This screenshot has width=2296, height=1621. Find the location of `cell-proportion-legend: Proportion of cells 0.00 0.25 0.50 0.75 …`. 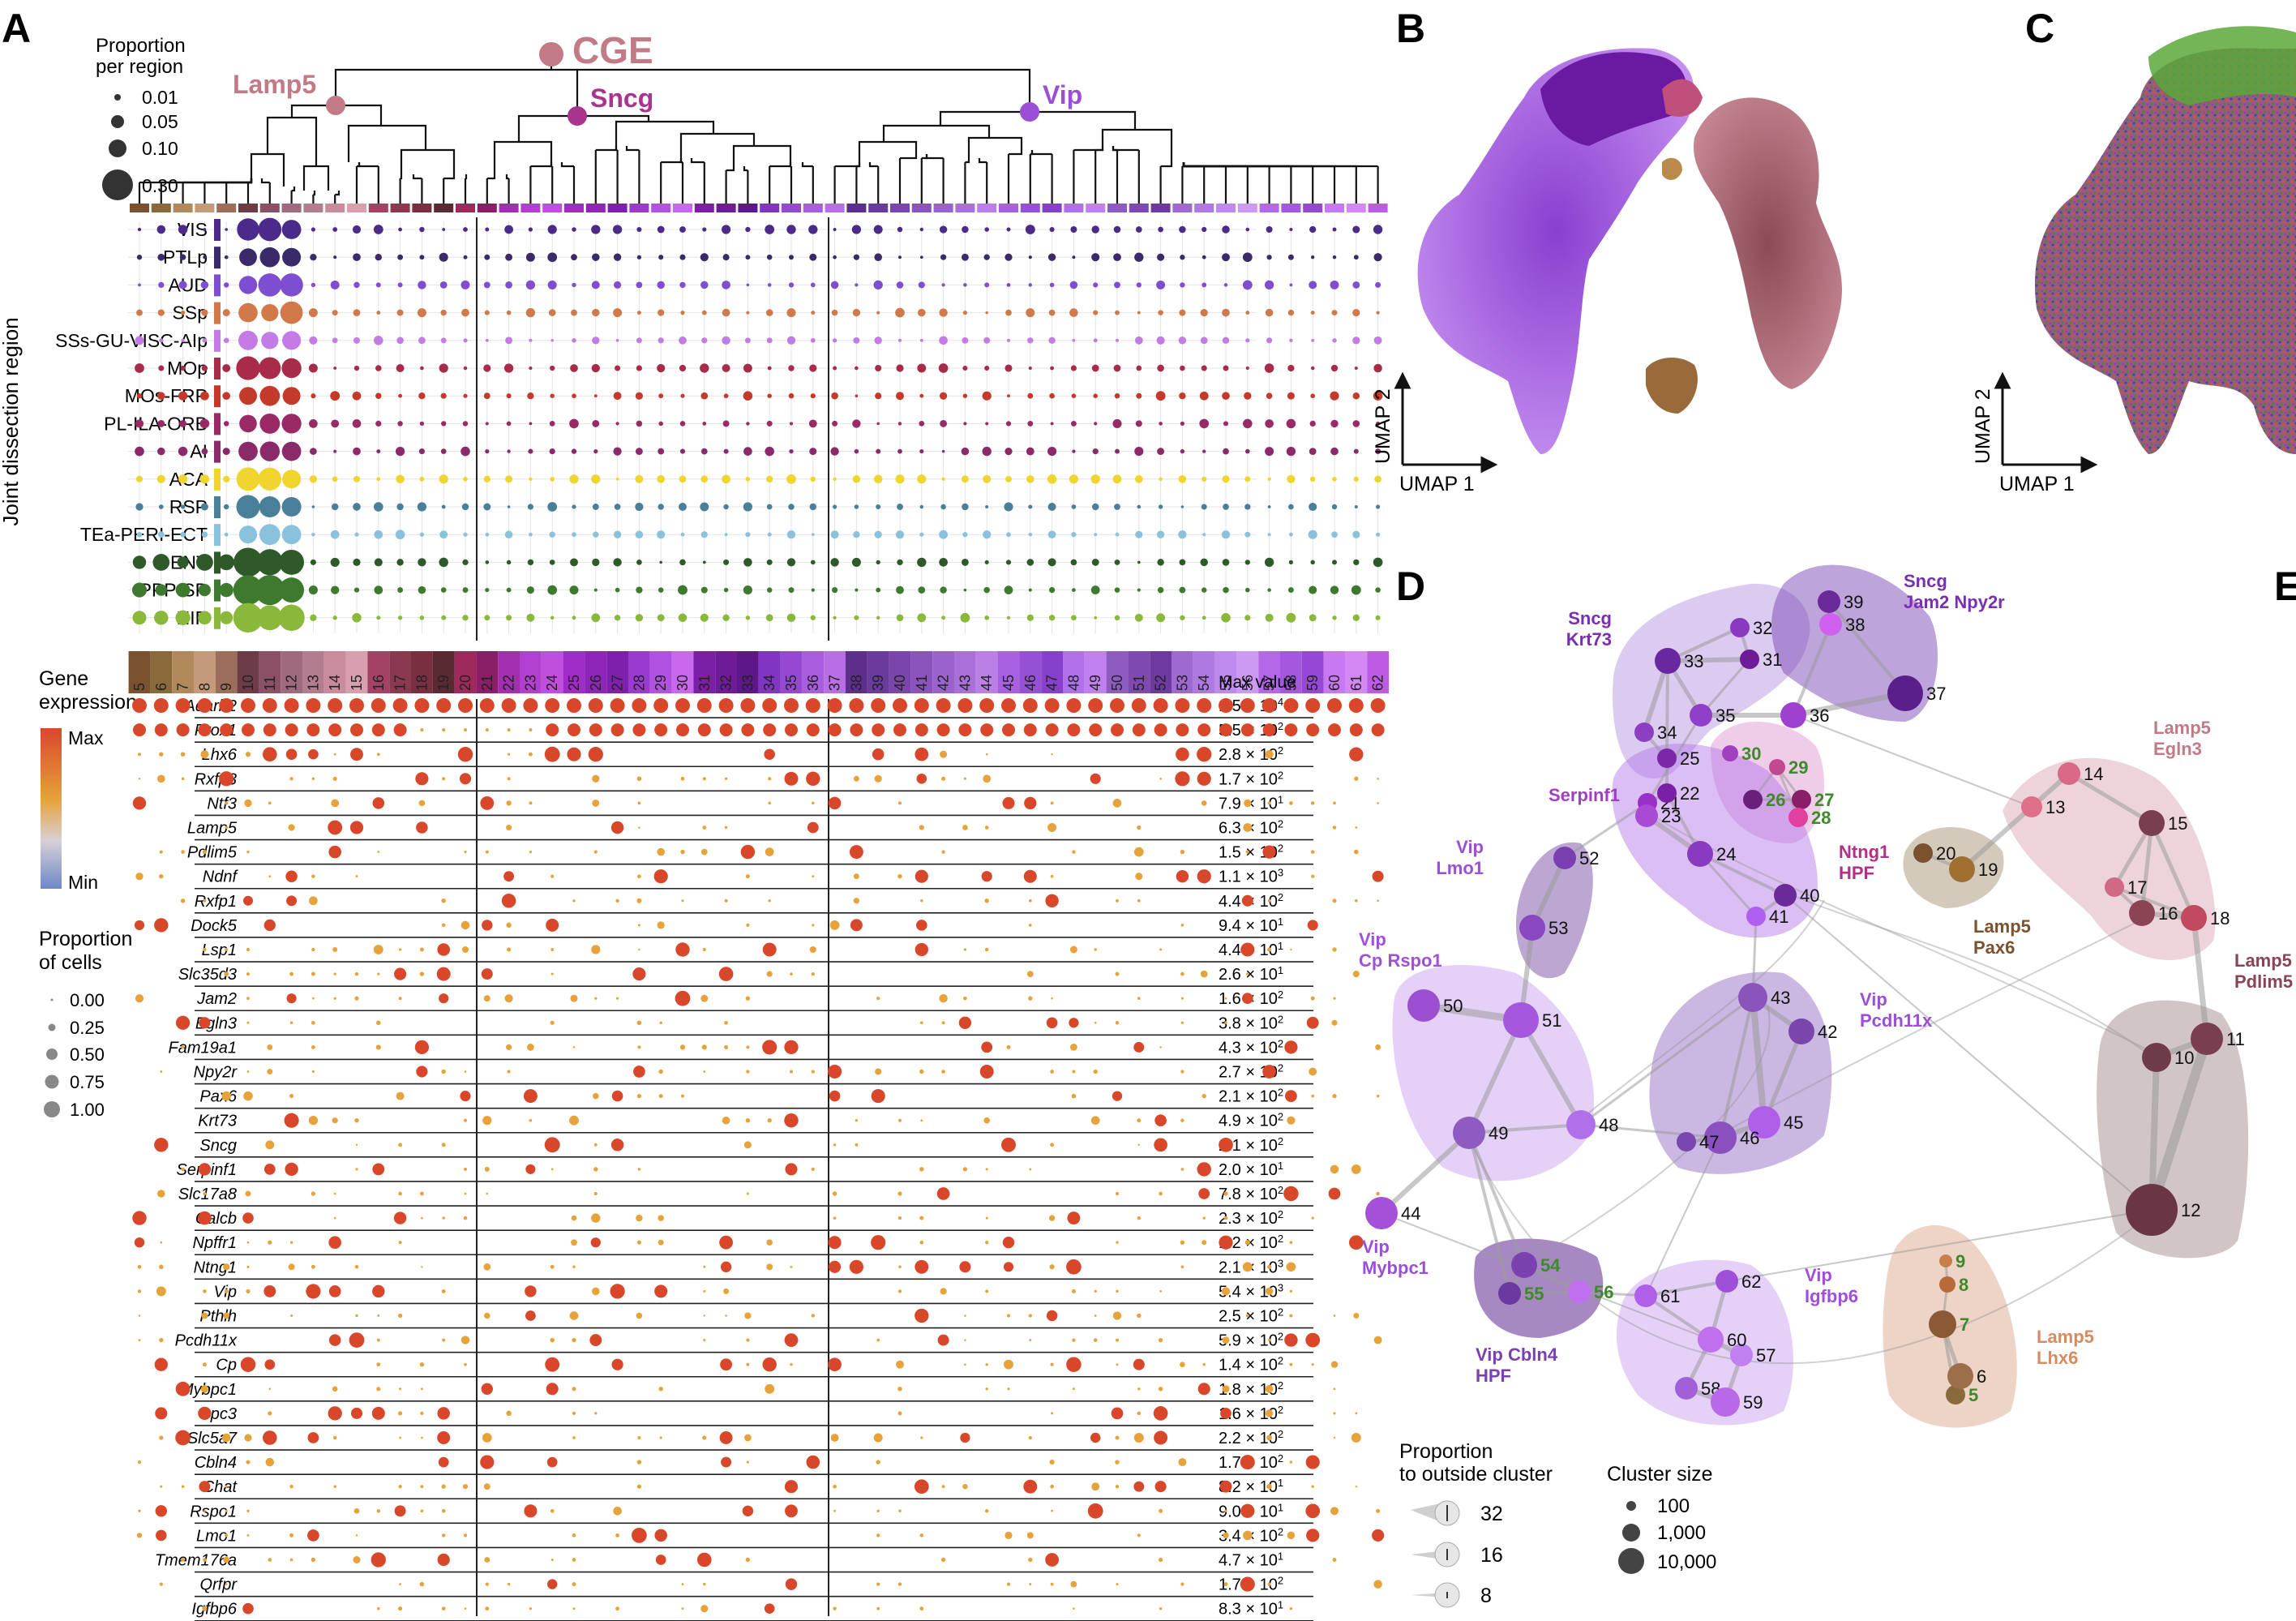

cell-proportion-legend: Proportion of cells 0.00 0.25 0.50 0.75 … is located at coordinates (86, 1024).